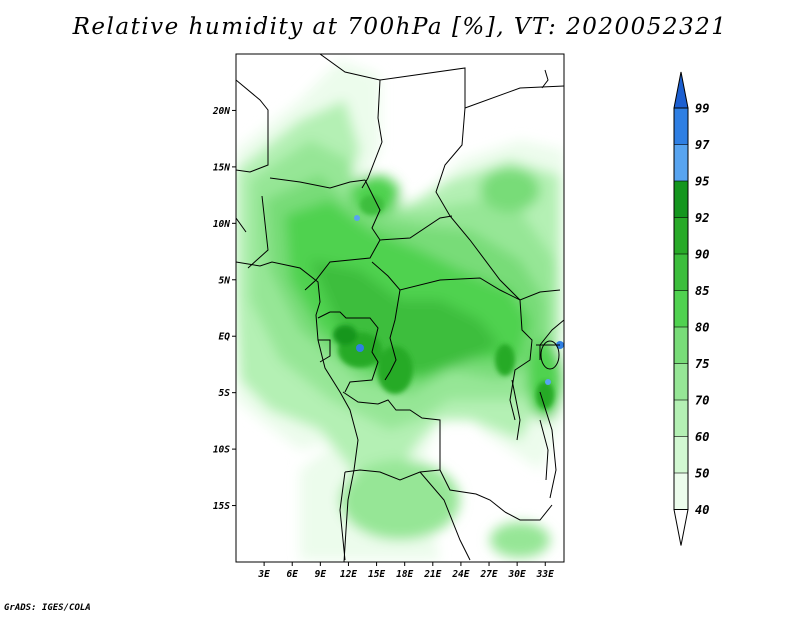 Image resolution: width=800 pixels, height=618 pixels. Describe the element at coordinates (681, 527) in the screenshot. I see `colorbar-bottom-arrow` at that location.